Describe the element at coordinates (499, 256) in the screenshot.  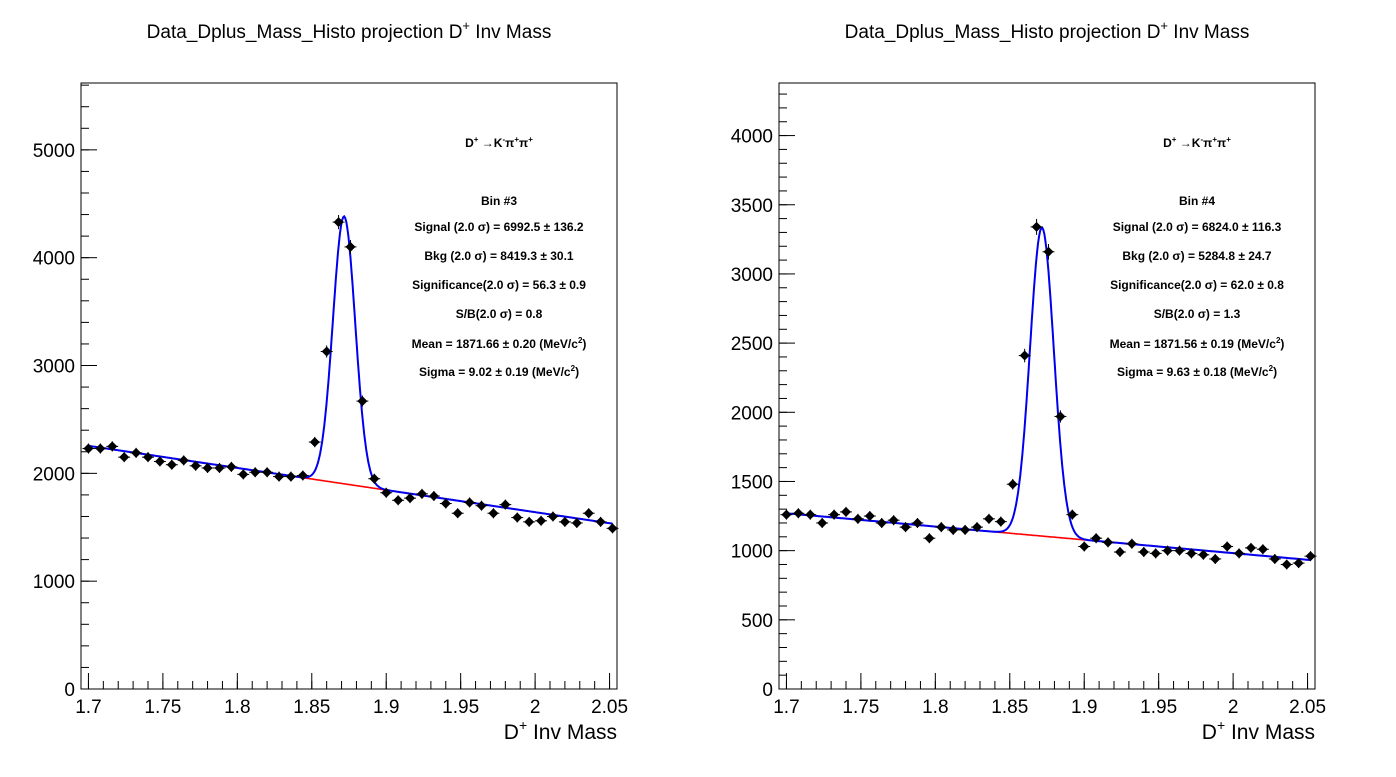
I see `bkg-label: Bkg (2.0 σ) = 8419.3 ± 30.1` at that location.